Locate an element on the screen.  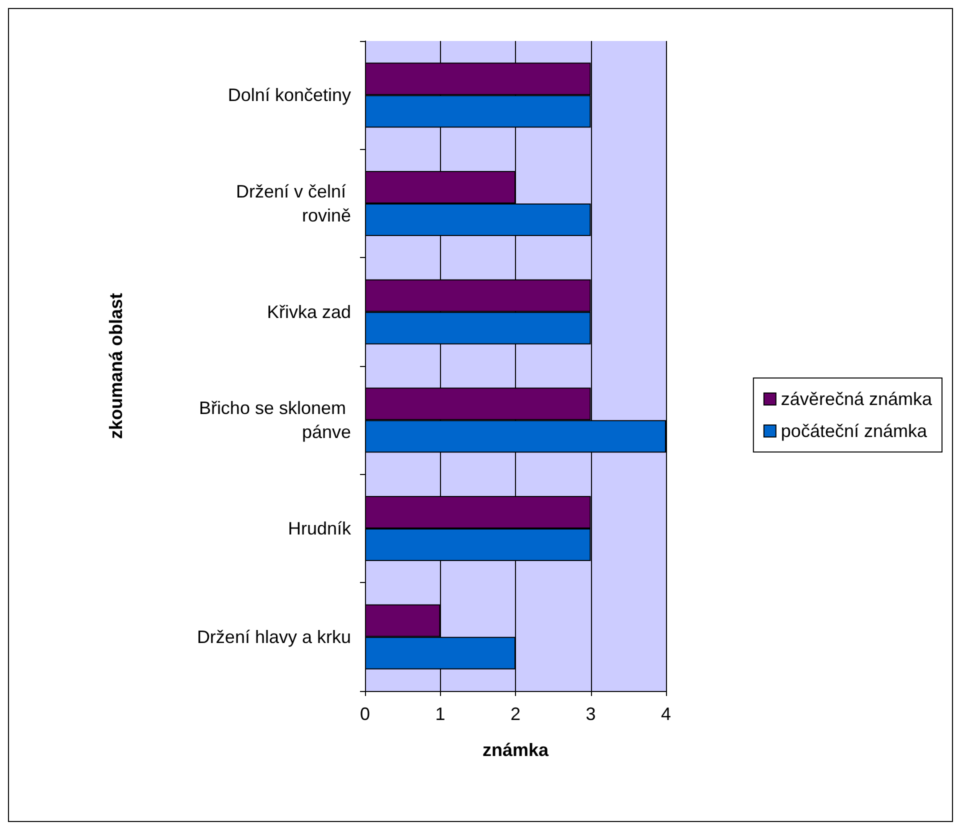
x-tick-label: 0 is located at coordinates (365, 714).